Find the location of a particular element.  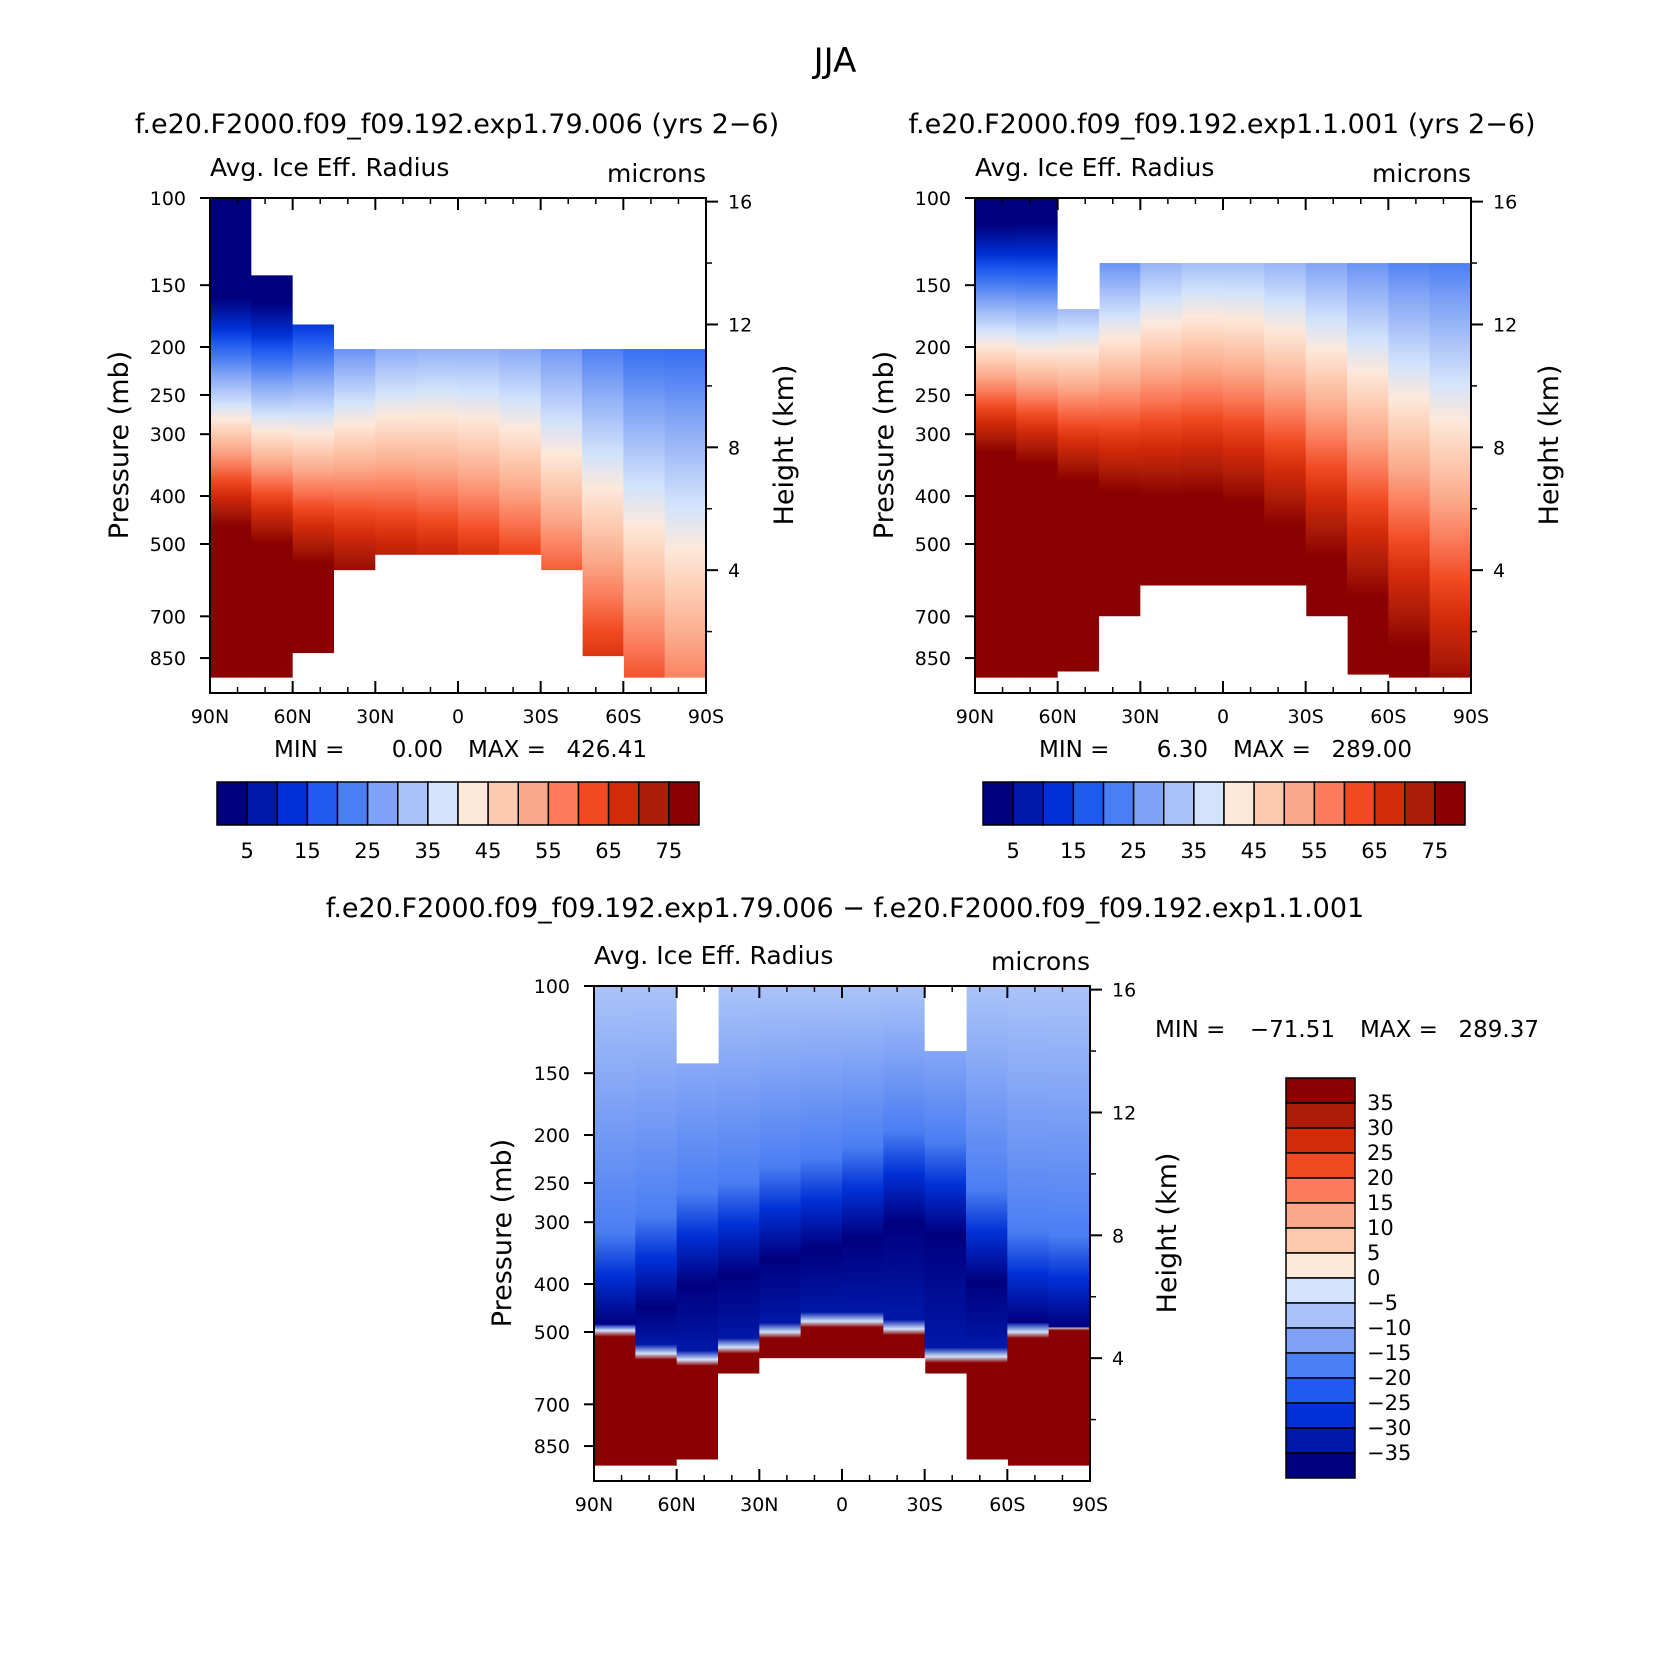

colorbar-label: 15 is located at coordinates (307, 851).